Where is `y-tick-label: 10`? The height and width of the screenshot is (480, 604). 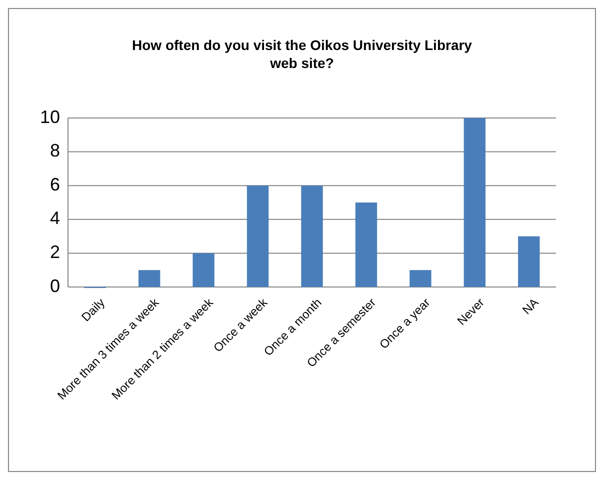
y-tick-label: 10 is located at coordinates (50, 116).